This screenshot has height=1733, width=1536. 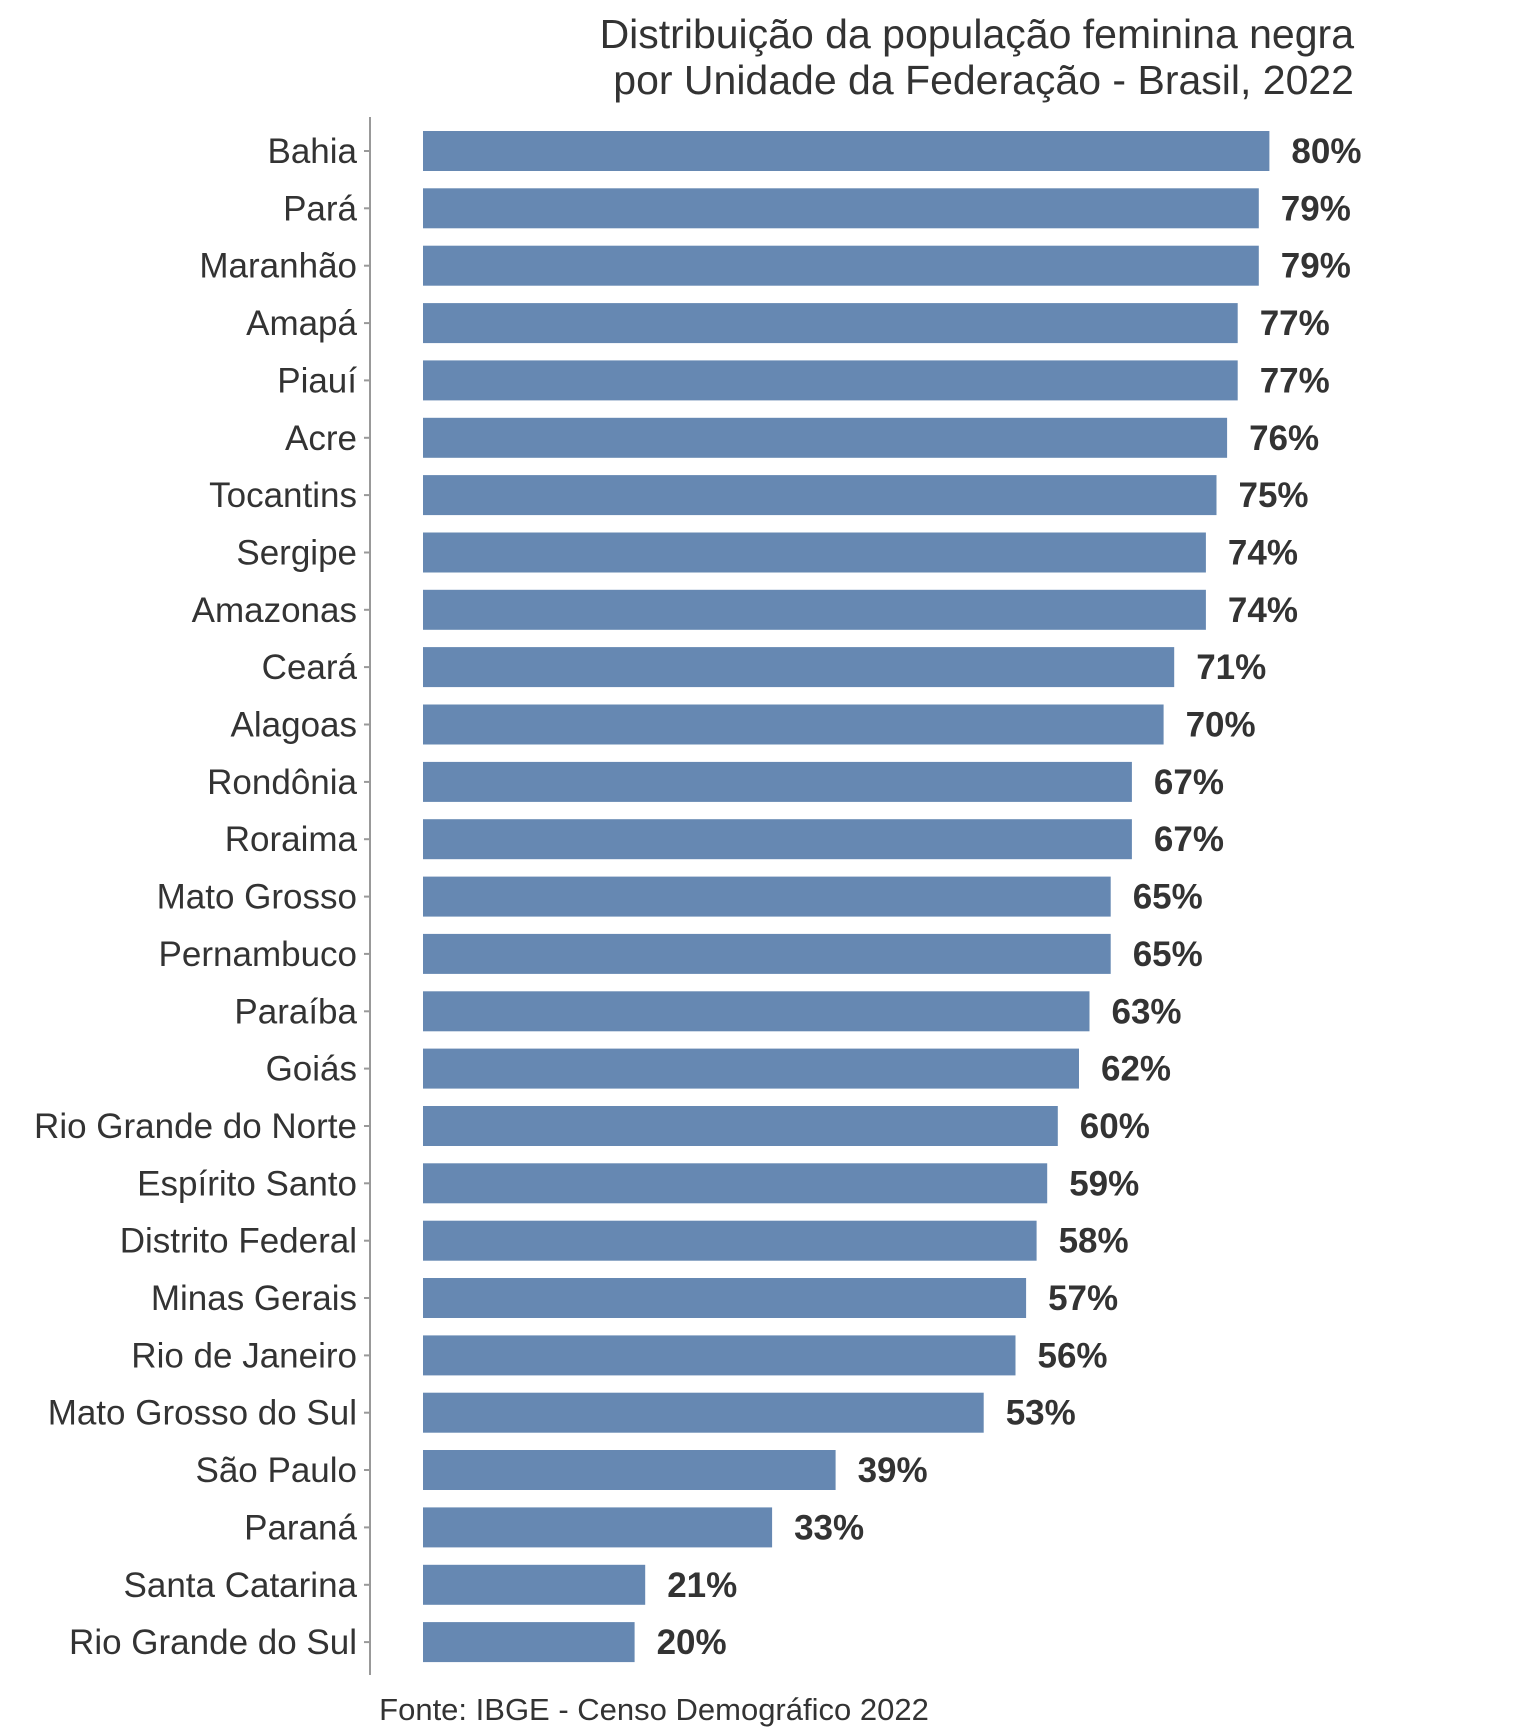 What do you see at coordinates (202, 1413) in the screenshot?
I see `category-label-mato-grosso-do-sul: Mato Grosso do Sul` at bounding box center [202, 1413].